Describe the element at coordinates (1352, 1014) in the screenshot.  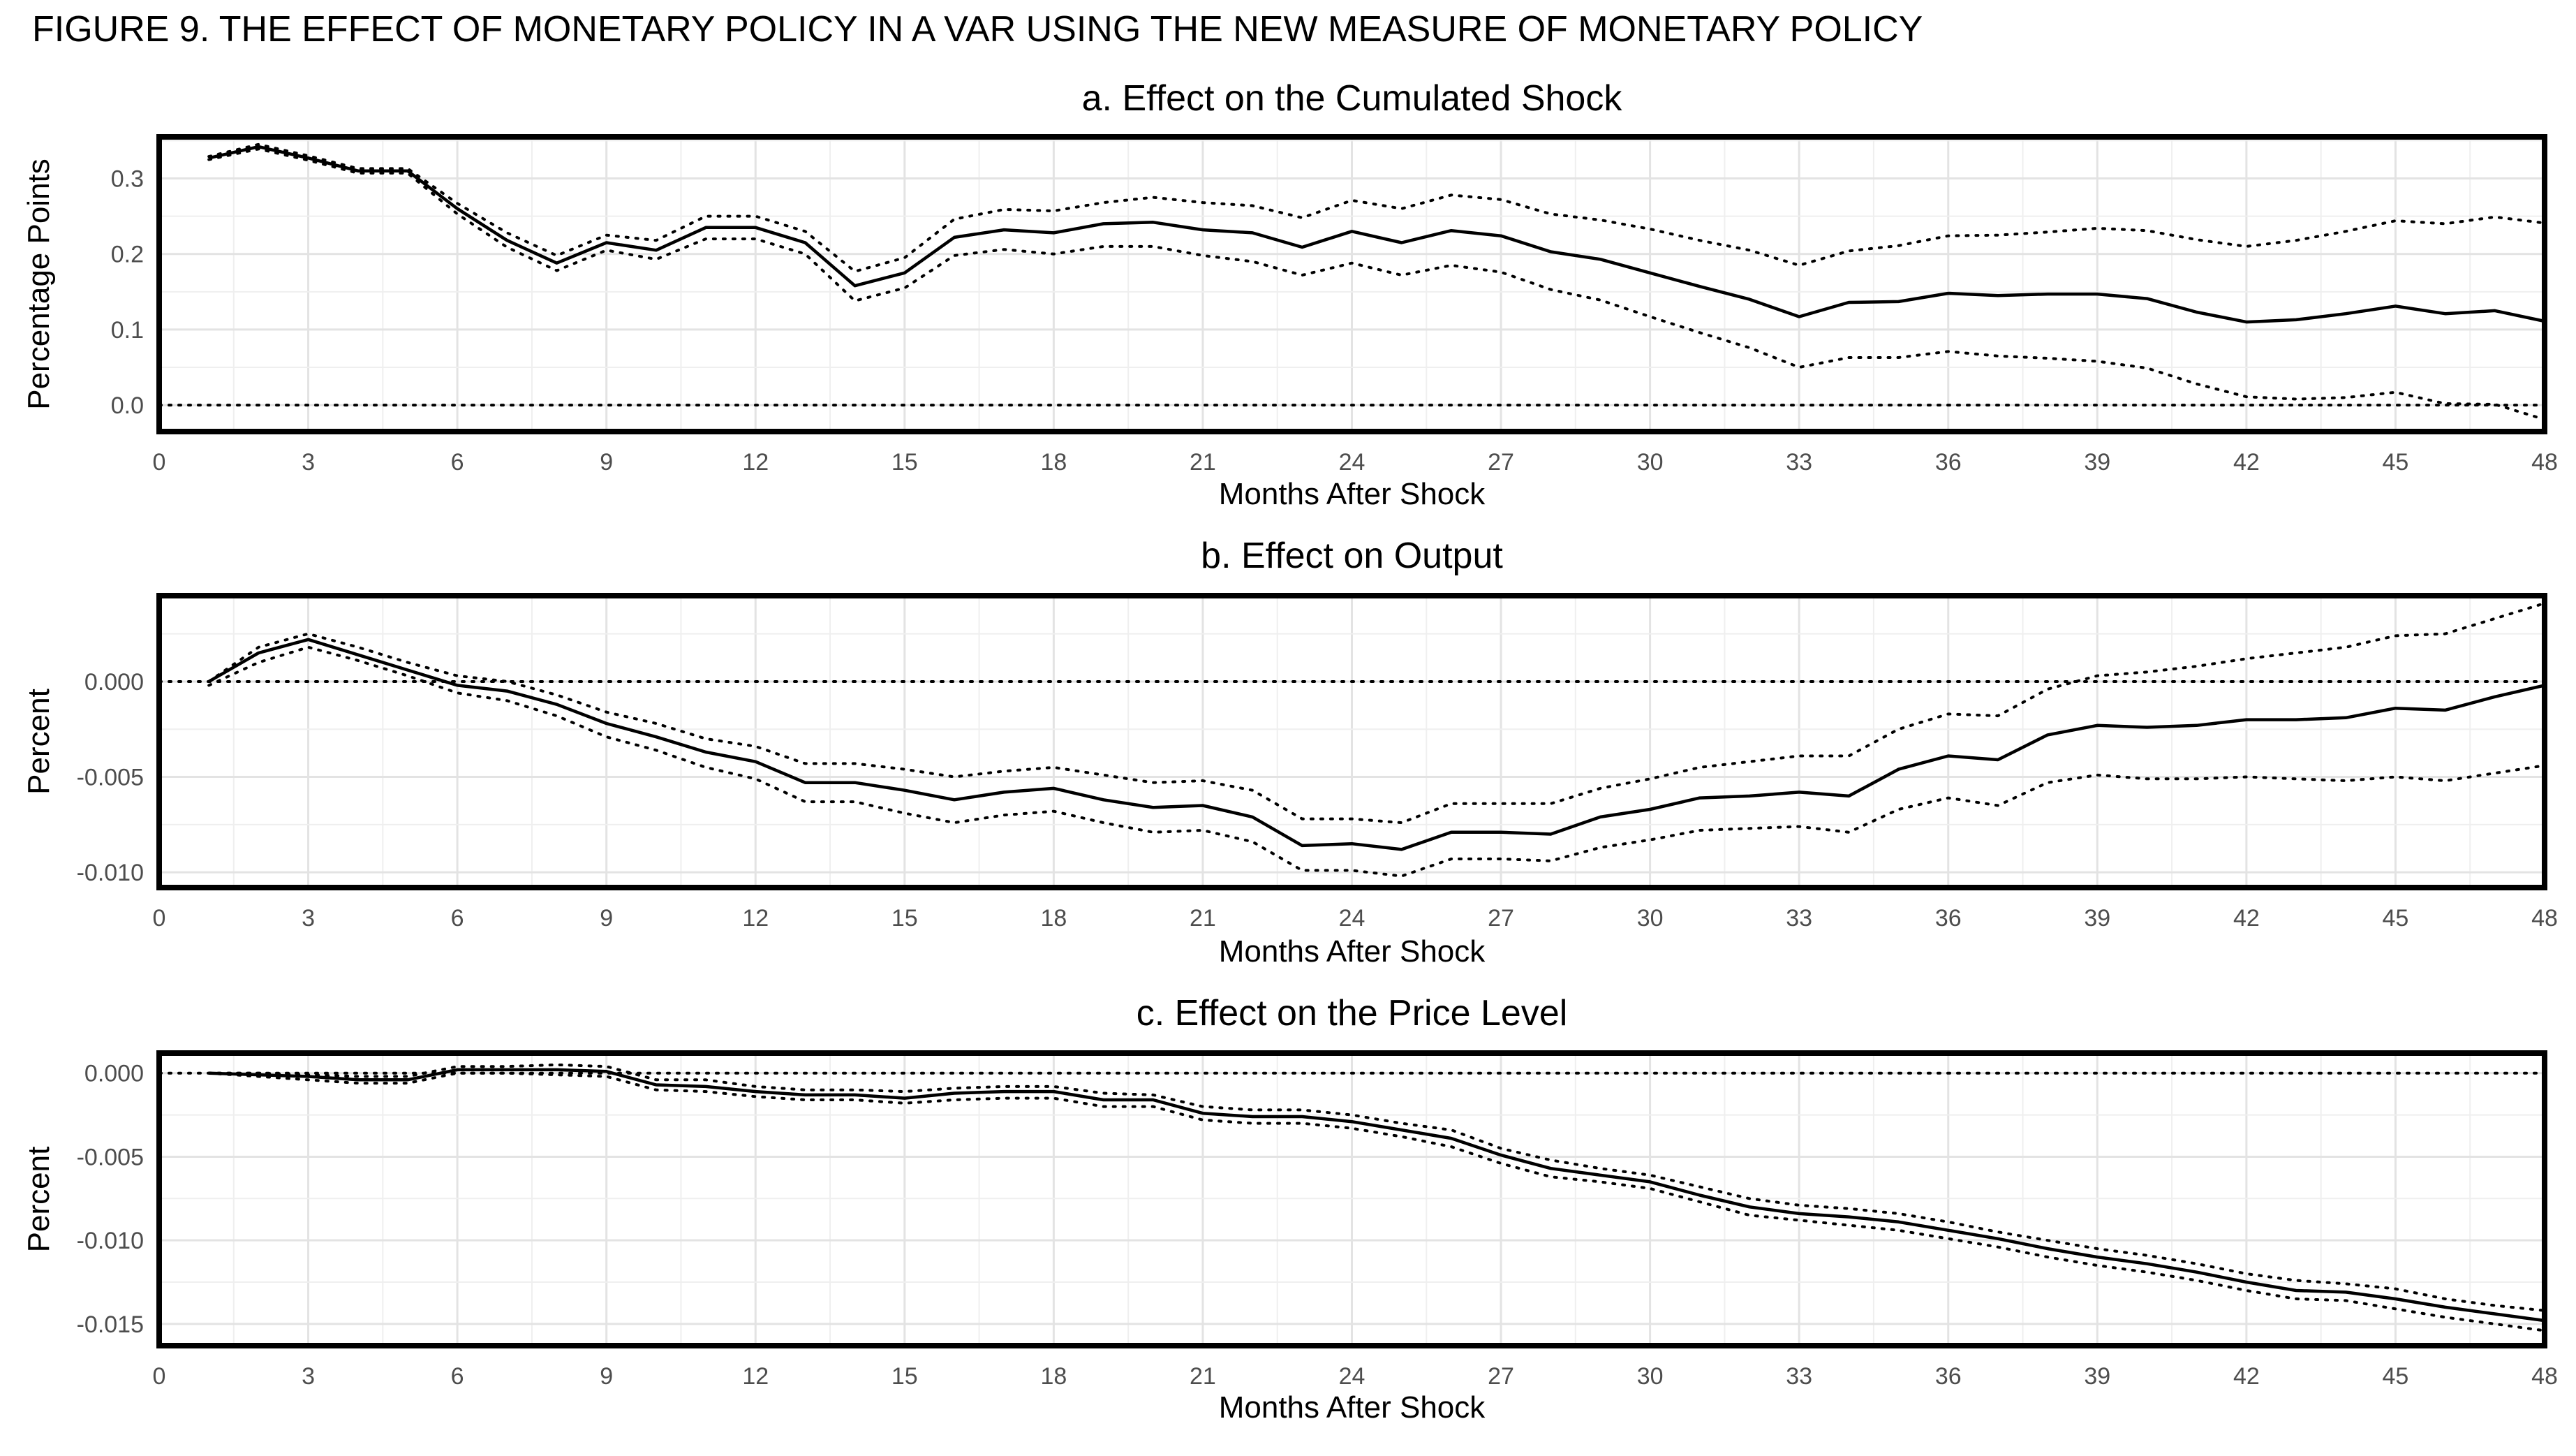
I see `chart-title: c. Effect on the Price Level` at that location.